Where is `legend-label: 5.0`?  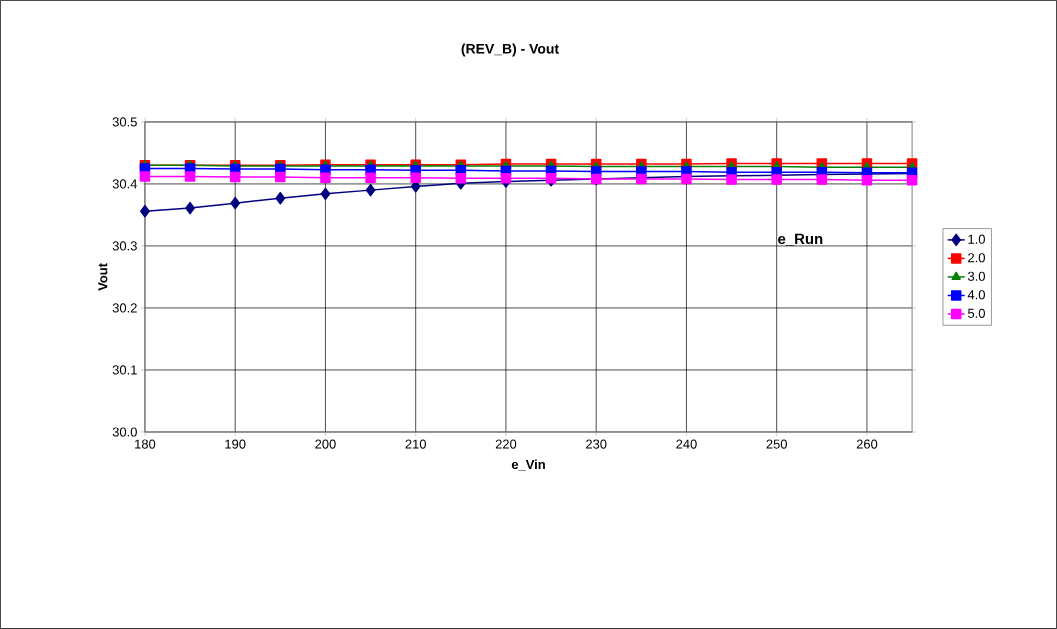
legend-label: 5.0 is located at coordinates (976, 313).